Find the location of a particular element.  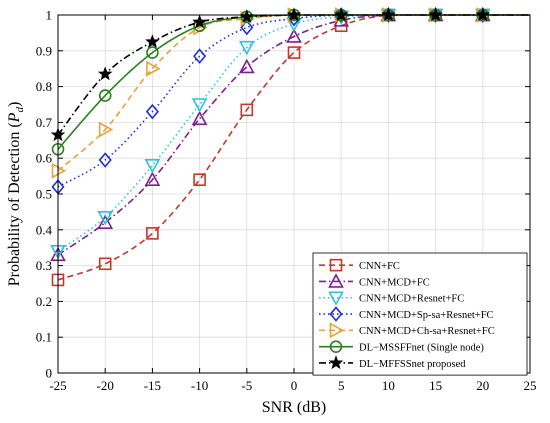

legend-item: DL−MSSFFnet (Single node) is located at coordinates (401, 346).